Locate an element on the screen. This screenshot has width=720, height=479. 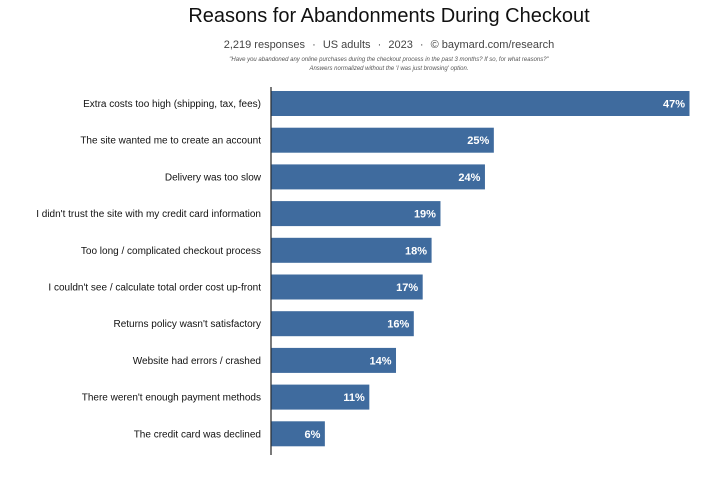
category-label: The site wanted me to create an account is located at coordinates (170, 141).